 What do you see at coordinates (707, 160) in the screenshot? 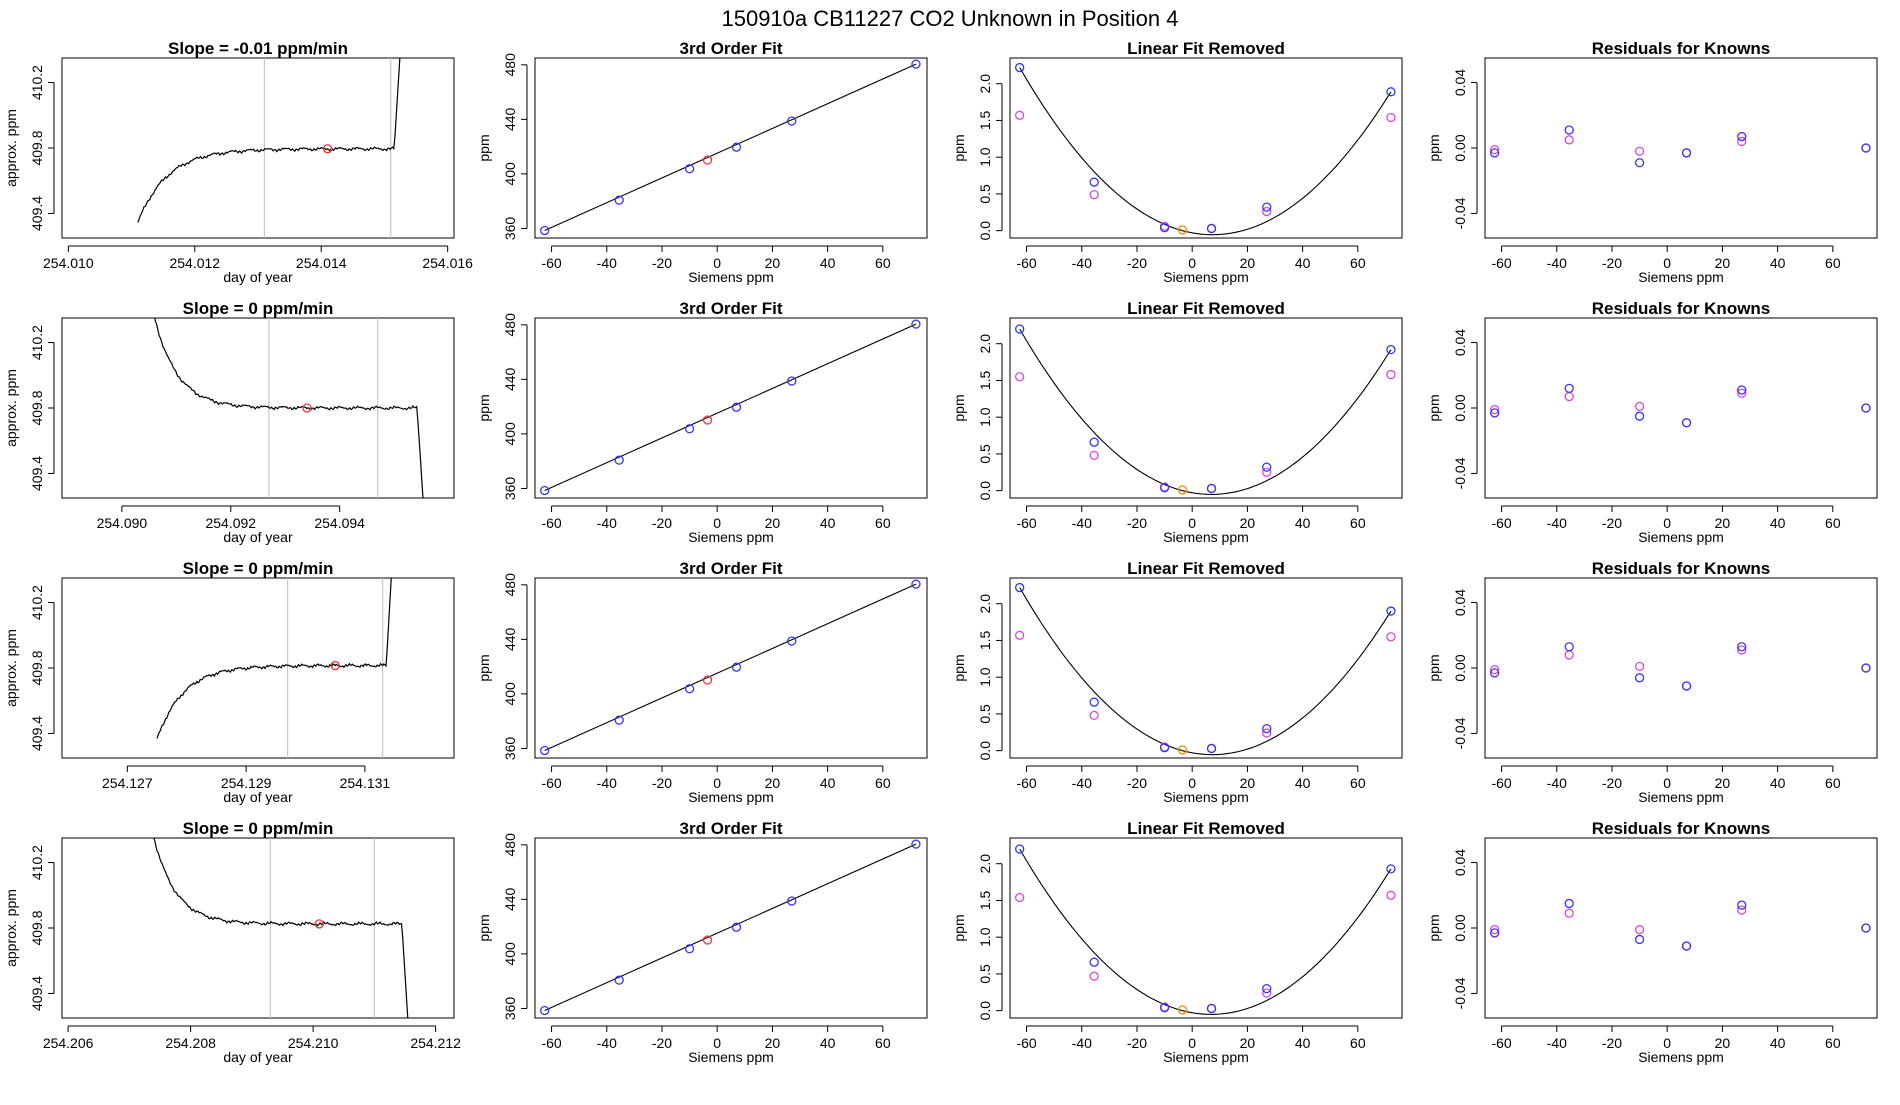
I see `unknown-point-c2r1` at bounding box center [707, 160].